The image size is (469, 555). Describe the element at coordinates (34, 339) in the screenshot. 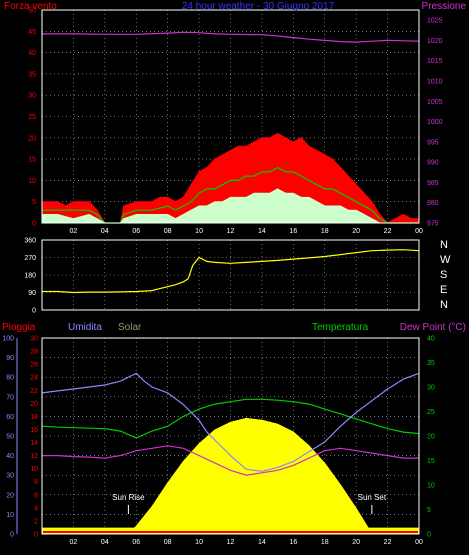

I see `rain-tick-label: 30` at that location.